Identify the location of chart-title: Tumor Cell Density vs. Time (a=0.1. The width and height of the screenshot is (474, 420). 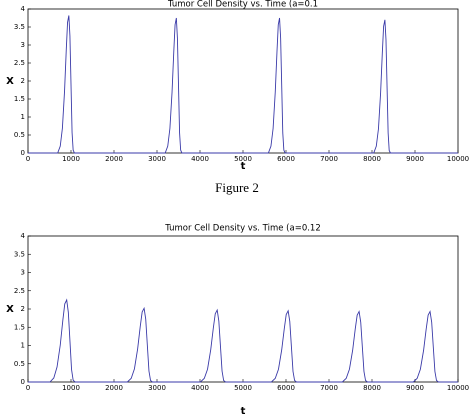
(242, 5).